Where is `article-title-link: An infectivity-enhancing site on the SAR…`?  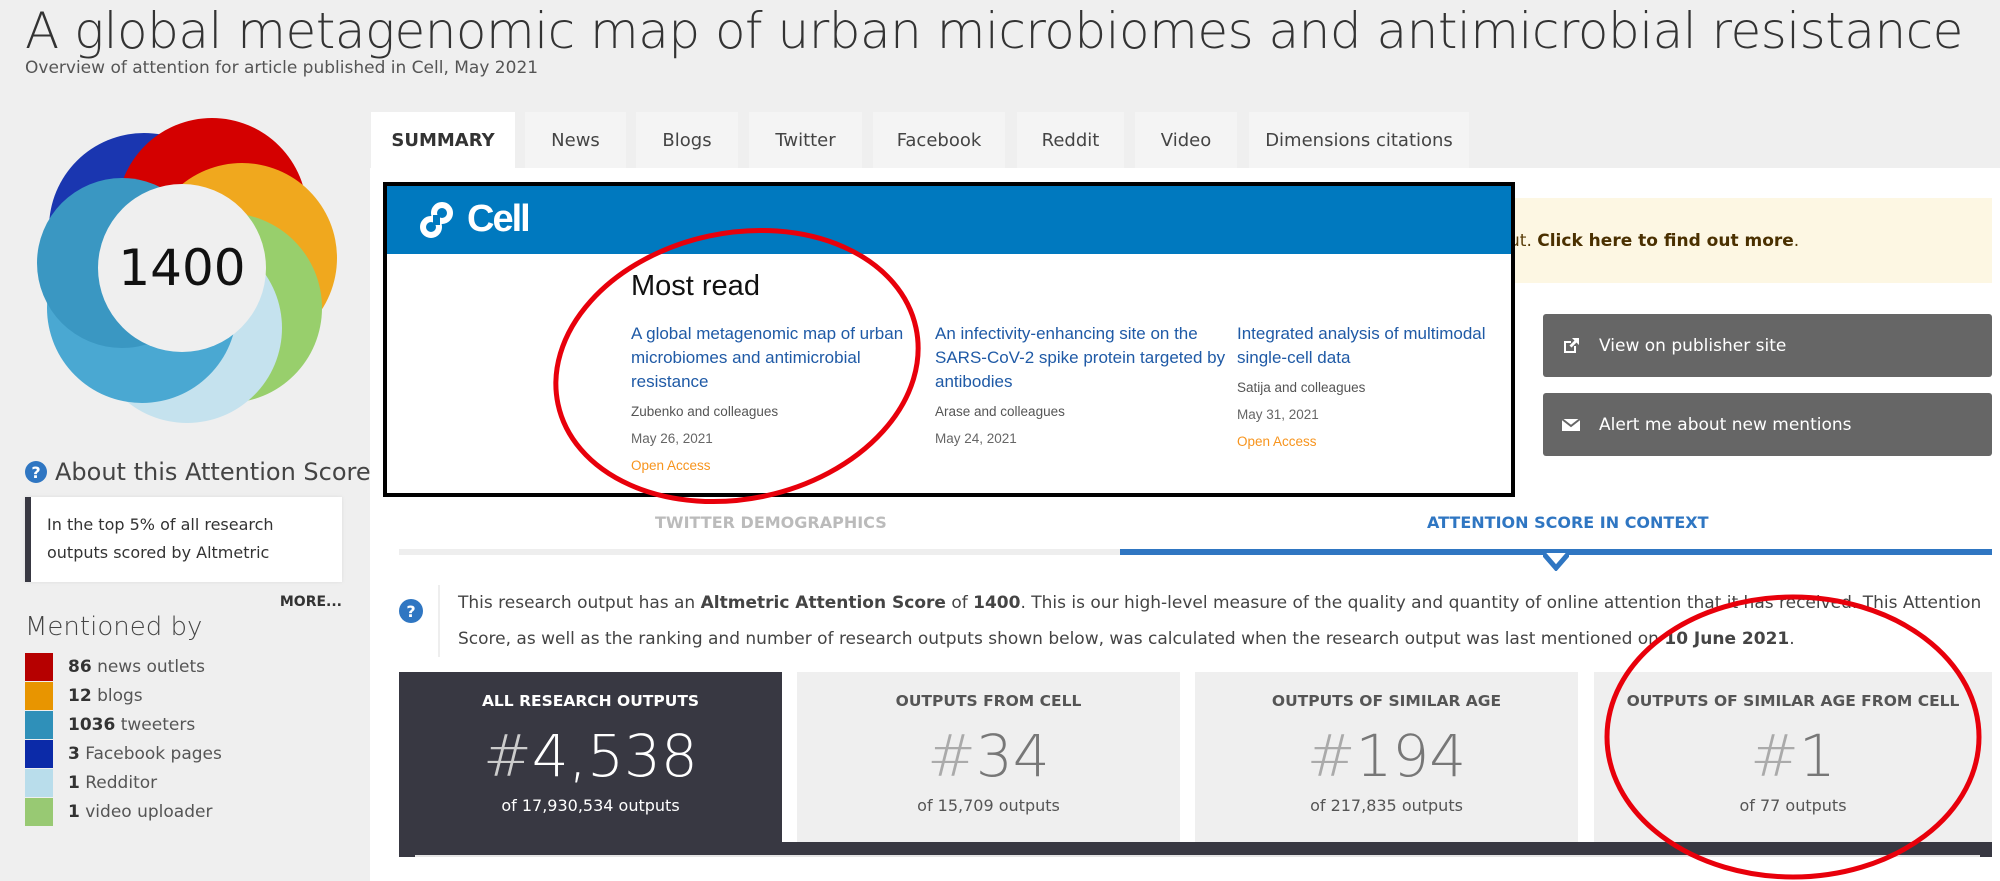 article-title-link: An infectivity-enhancing site on the SAR… is located at coordinates (1080, 357).